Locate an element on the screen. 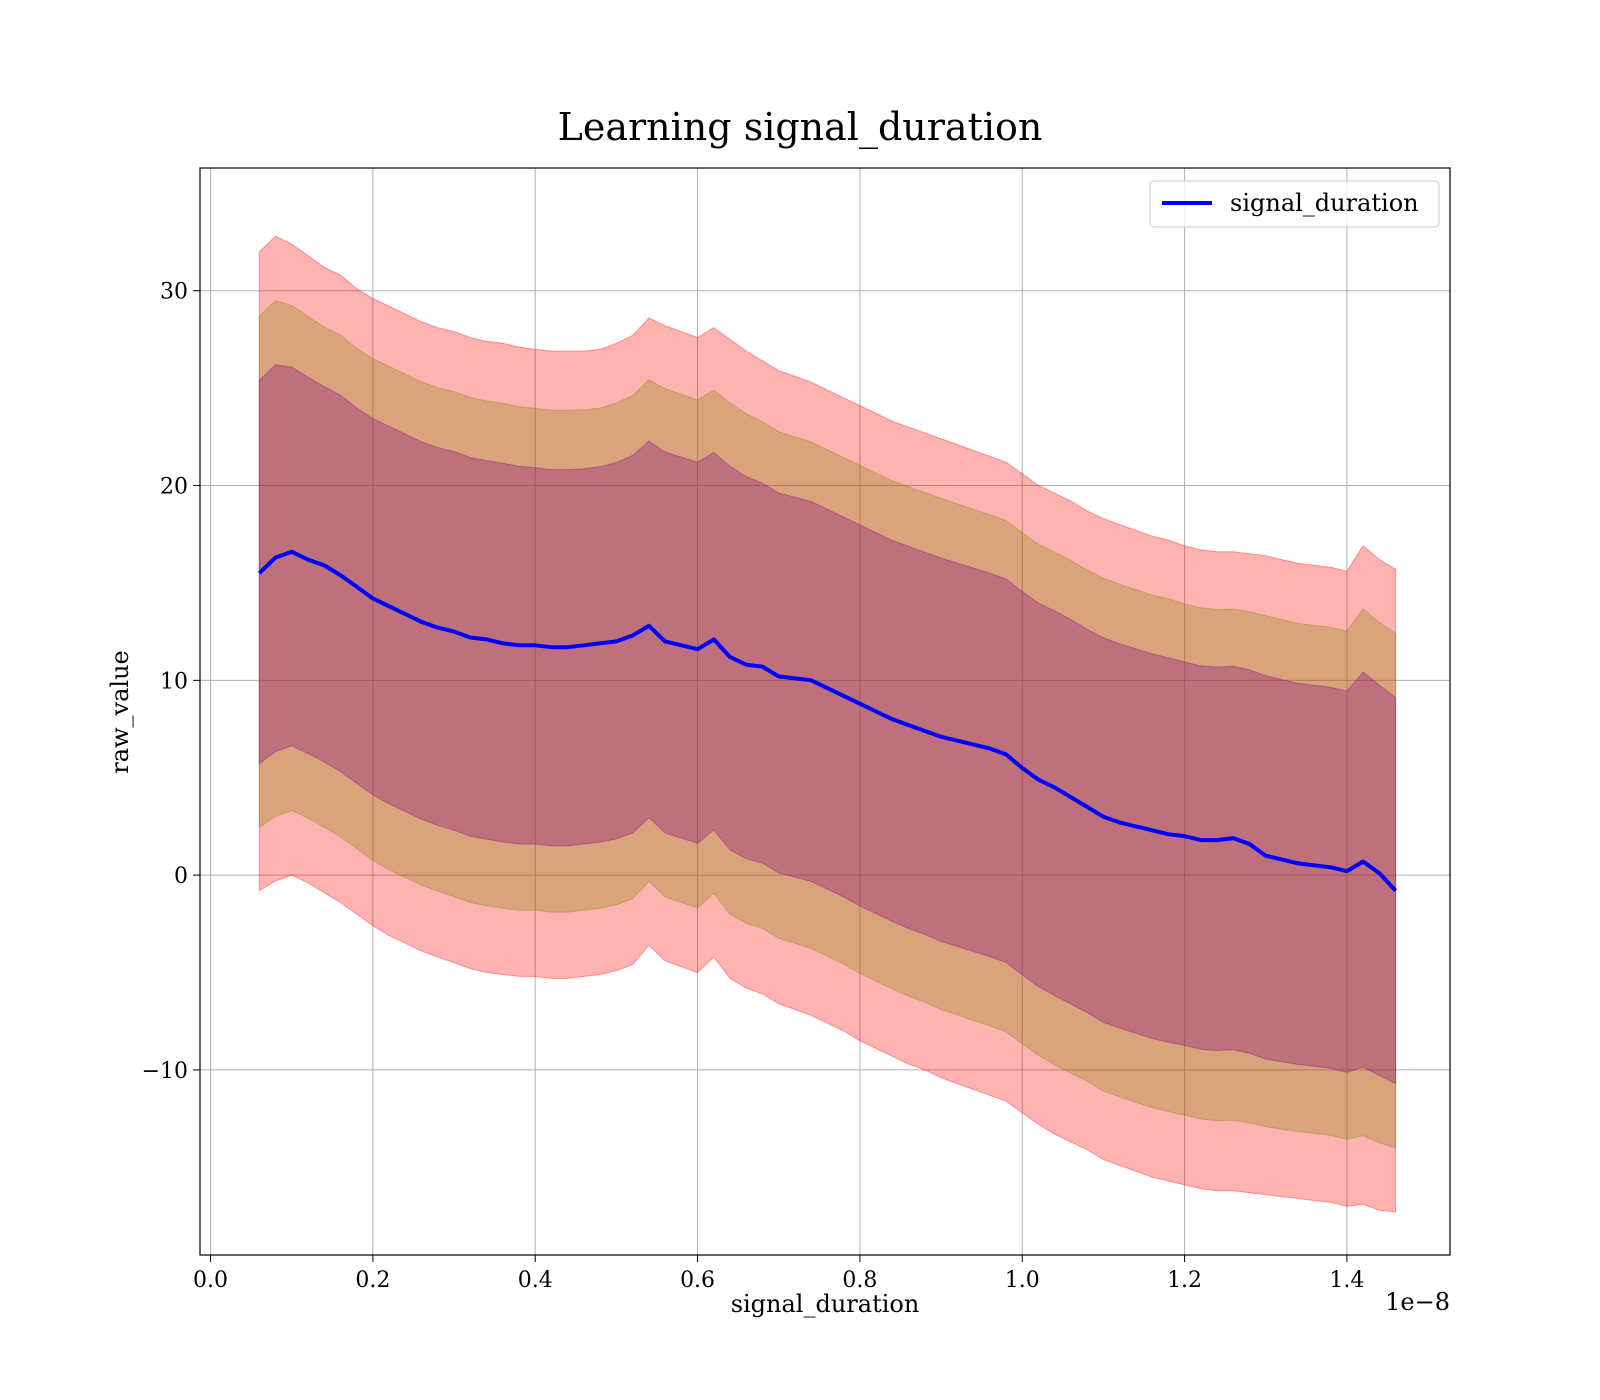 This screenshot has height=1400, width=1600. y-axis-ticks: −10 0 10 20 30 is located at coordinates (171, 682).